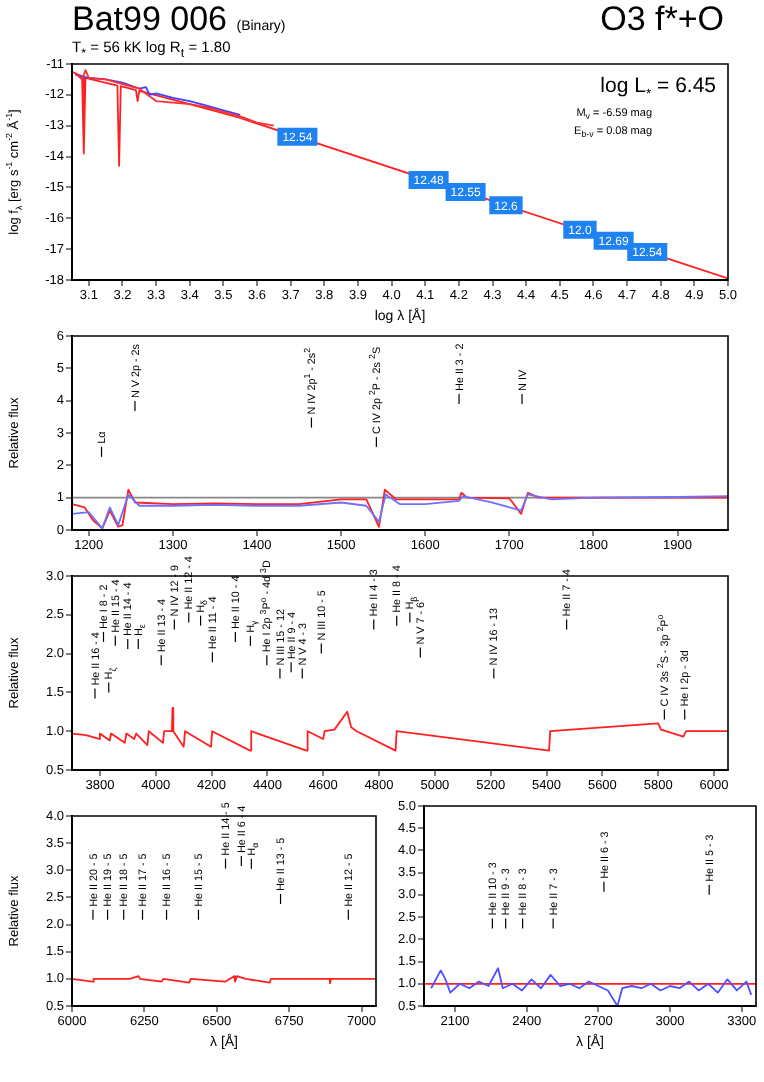 This screenshot has width=764, height=1082. What do you see at coordinates (662, 20) in the screenshot?
I see `text: O3 f*+O` at bounding box center [662, 20].